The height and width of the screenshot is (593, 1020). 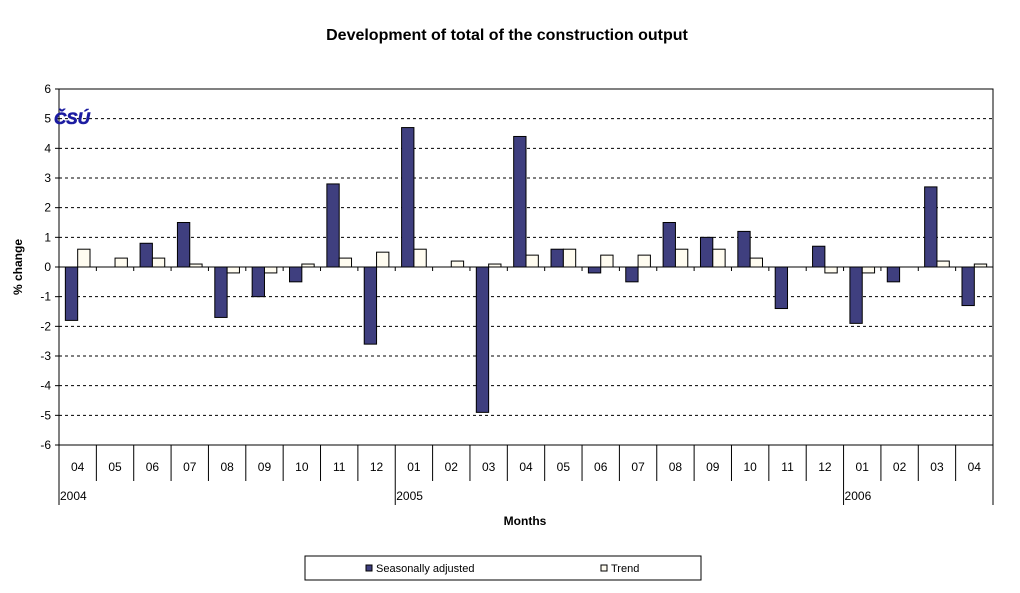 I want to click on y-tick-label: -4, so click(x=45, y=386).